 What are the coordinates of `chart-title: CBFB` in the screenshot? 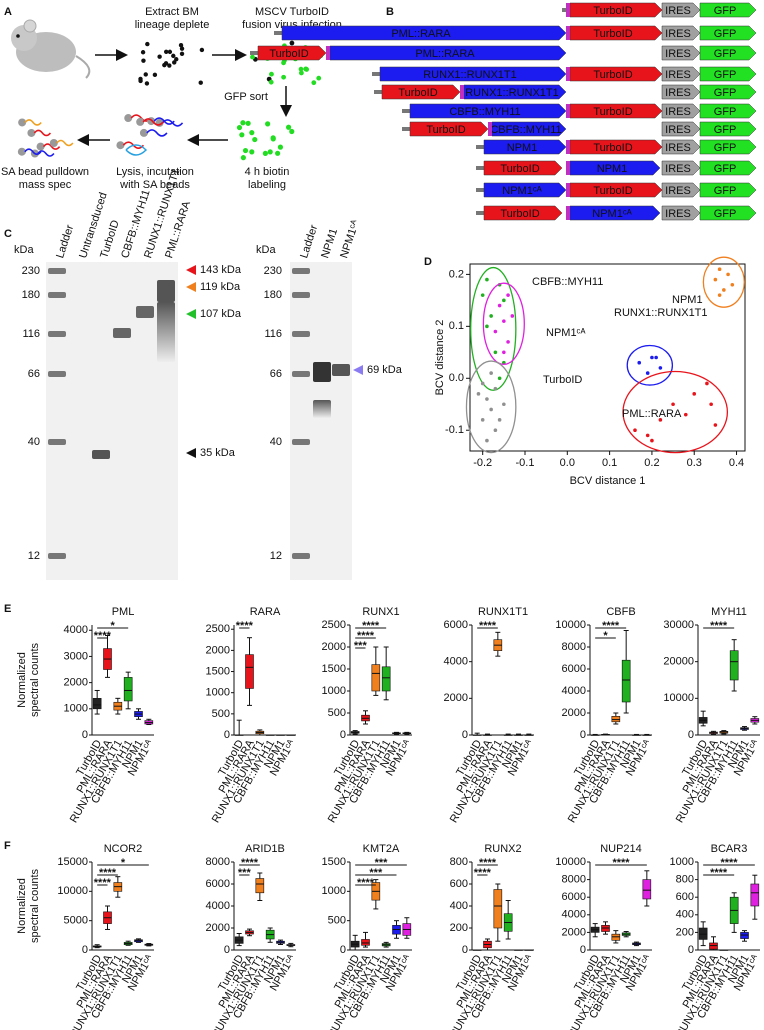 It's located at (620, 612).